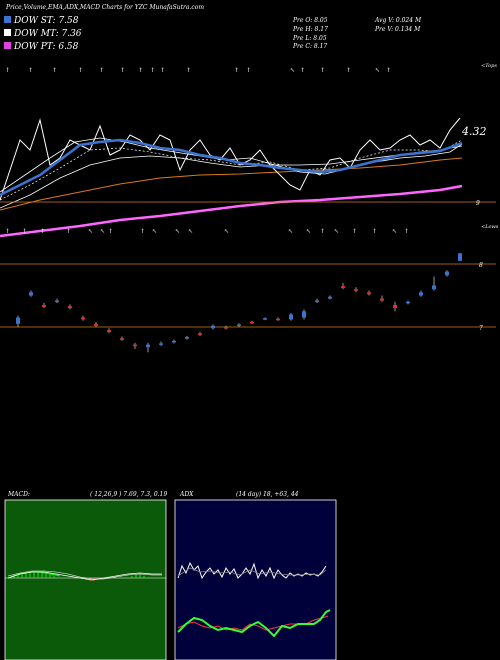  What do you see at coordinates (7, 19) in the screenshot?
I see `legend-swatch-st` at bounding box center [7, 19].